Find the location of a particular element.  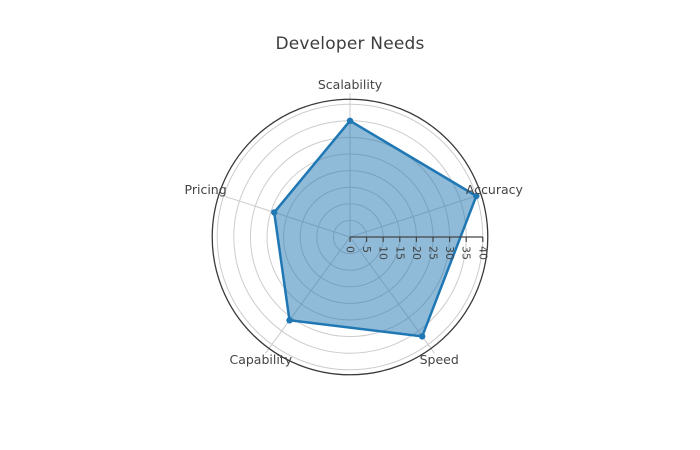

category-label: Speed is located at coordinates (439, 359).